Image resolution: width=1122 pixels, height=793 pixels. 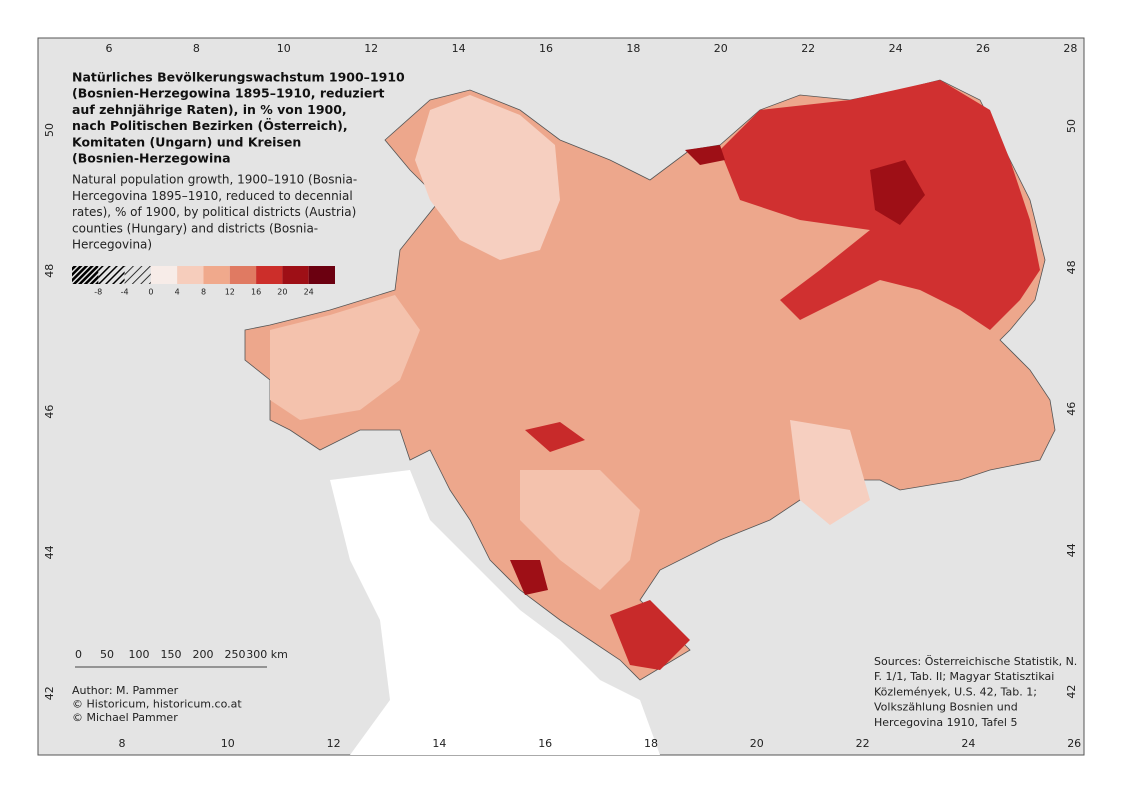 I want to click on legend-label: 4, so click(x=177, y=292).